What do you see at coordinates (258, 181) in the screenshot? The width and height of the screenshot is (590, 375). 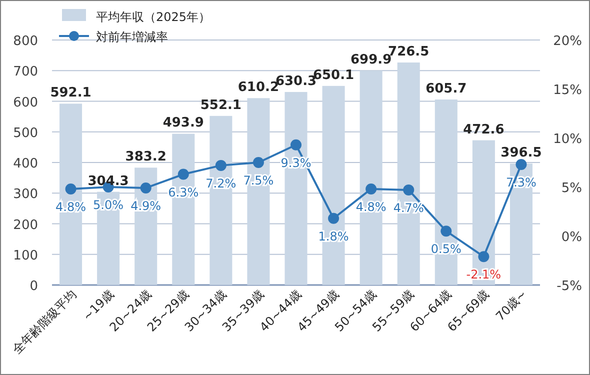 I see `data-label: 7.5%` at bounding box center [258, 181].